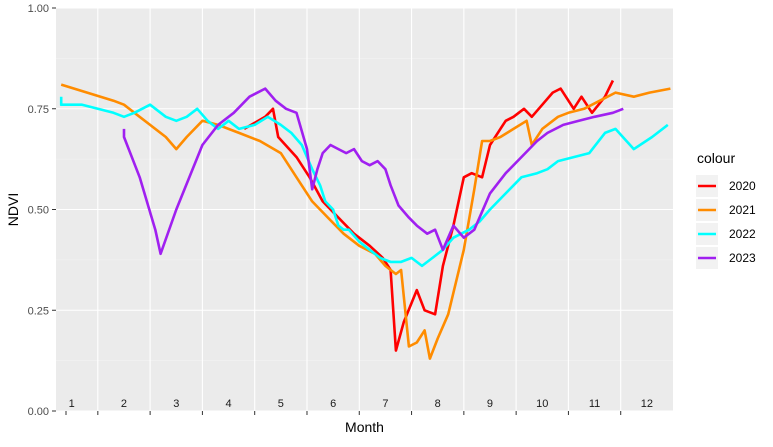  I want to click on month-label: 8, so click(438, 404).